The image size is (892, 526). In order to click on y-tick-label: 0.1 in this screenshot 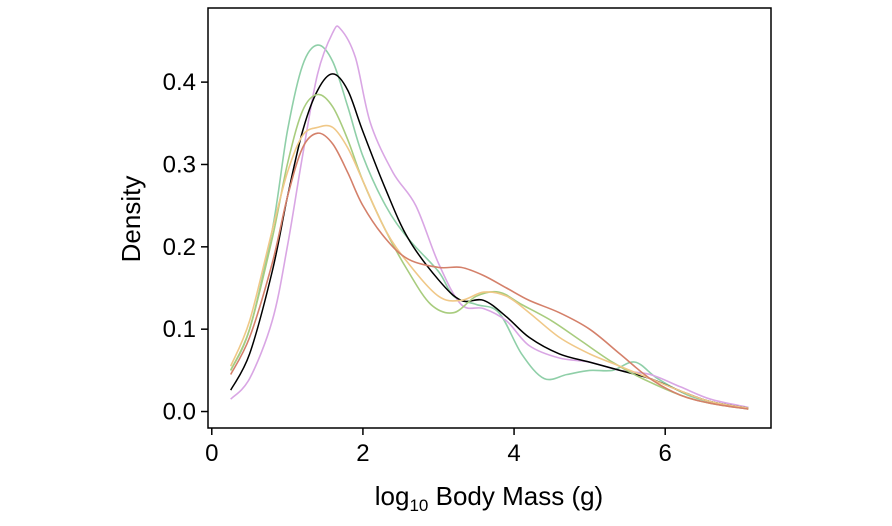, I will do `click(179, 329)`.